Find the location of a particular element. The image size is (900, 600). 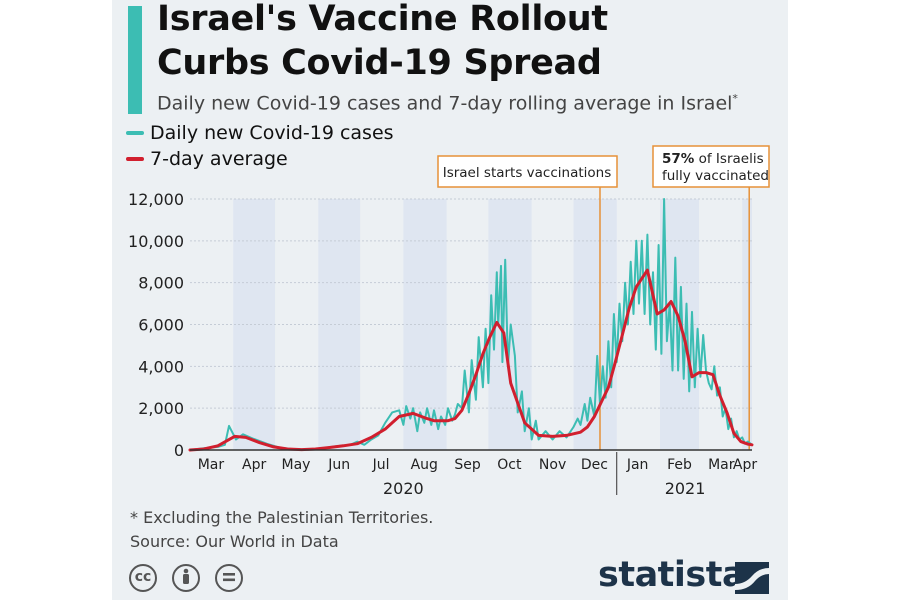

x-tick-label: Aug is located at coordinates (424, 465).